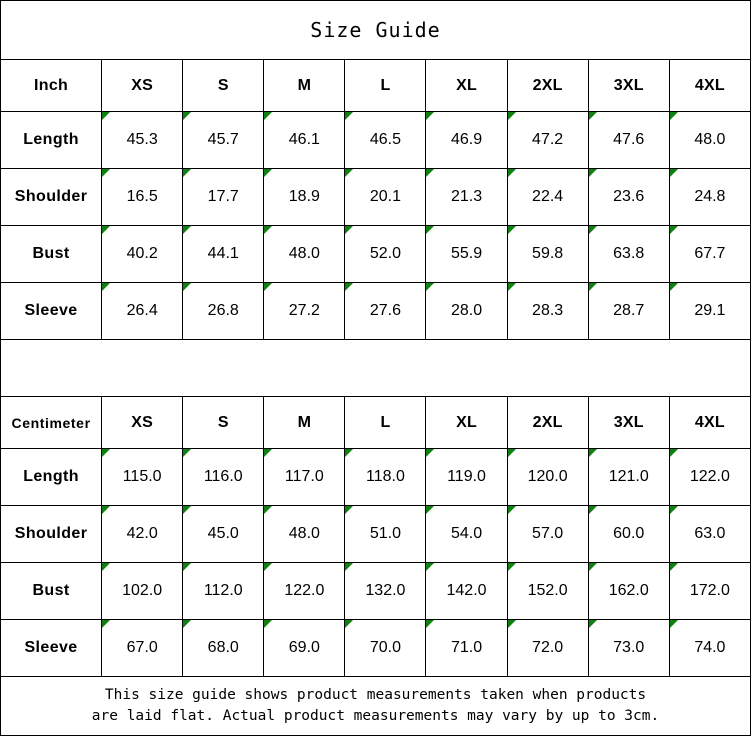  I want to click on inch-size-header-2xl: 2XL, so click(547, 85).